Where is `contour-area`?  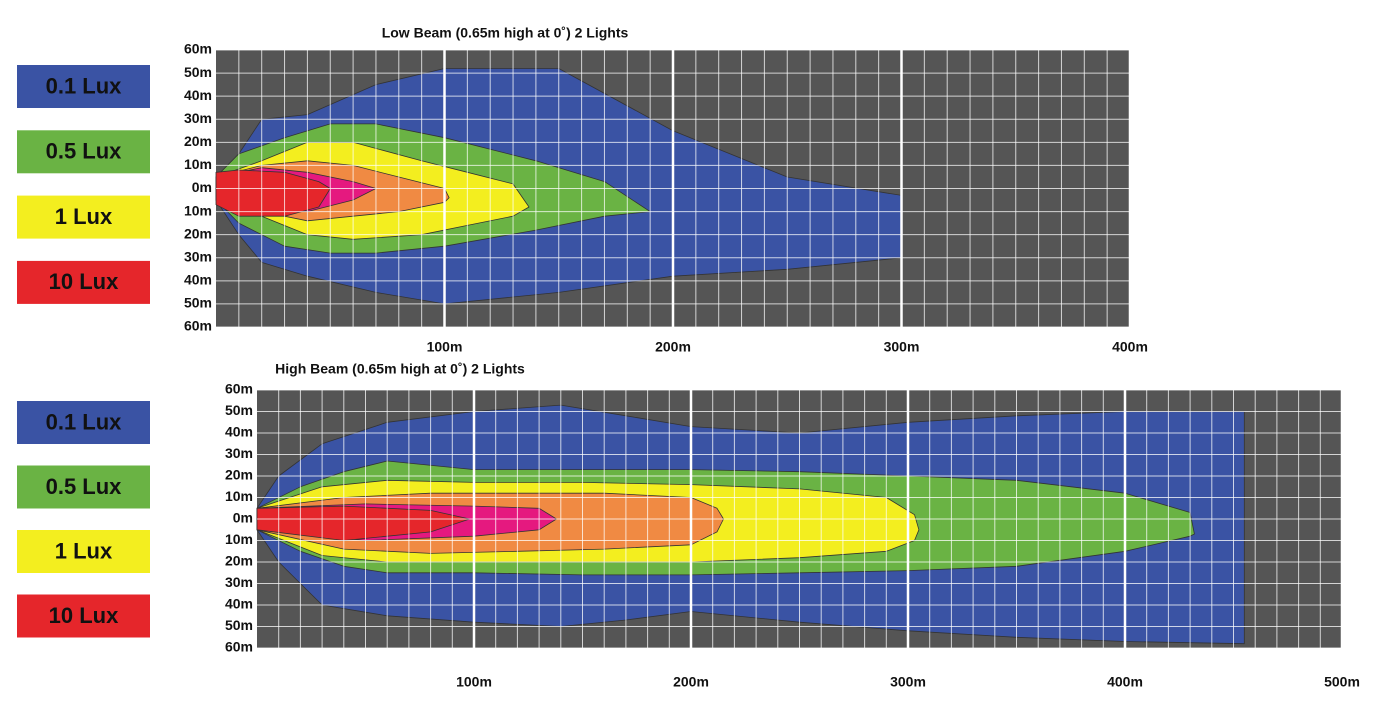
contour-area is located at coordinates (363, 523).